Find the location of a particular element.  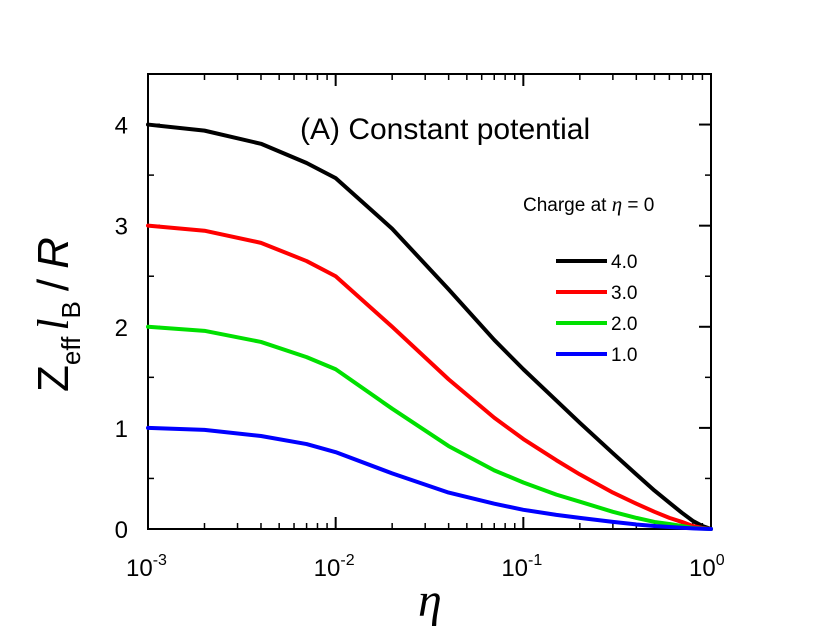

legend-title: Charge at η = 0 is located at coordinates (588, 204).